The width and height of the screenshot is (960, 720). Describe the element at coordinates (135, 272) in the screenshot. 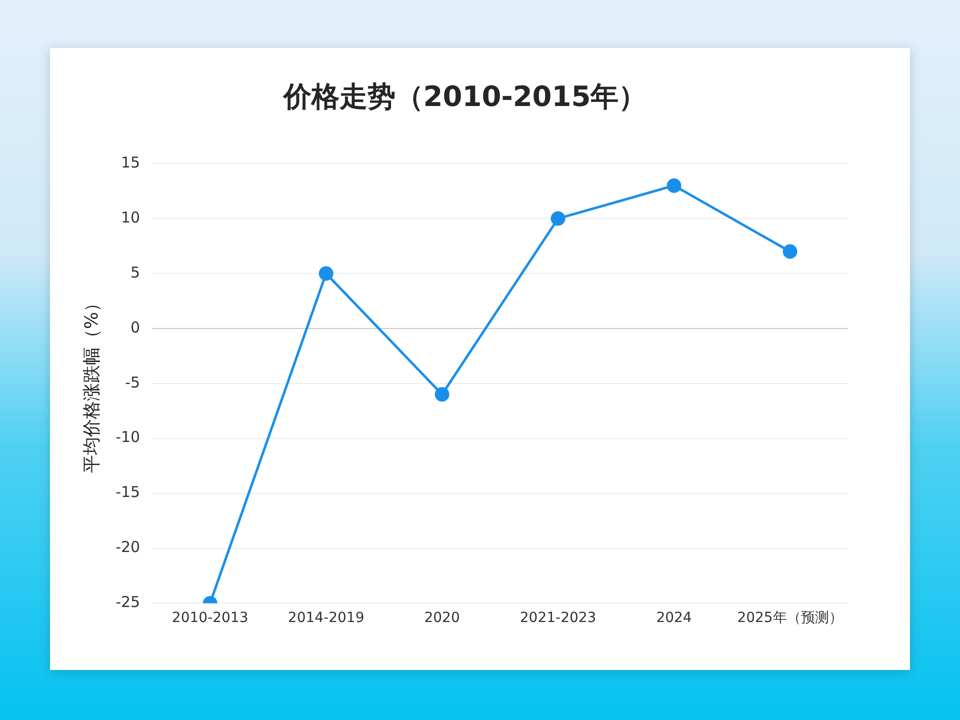

I see `y-tick-label: 5` at that location.